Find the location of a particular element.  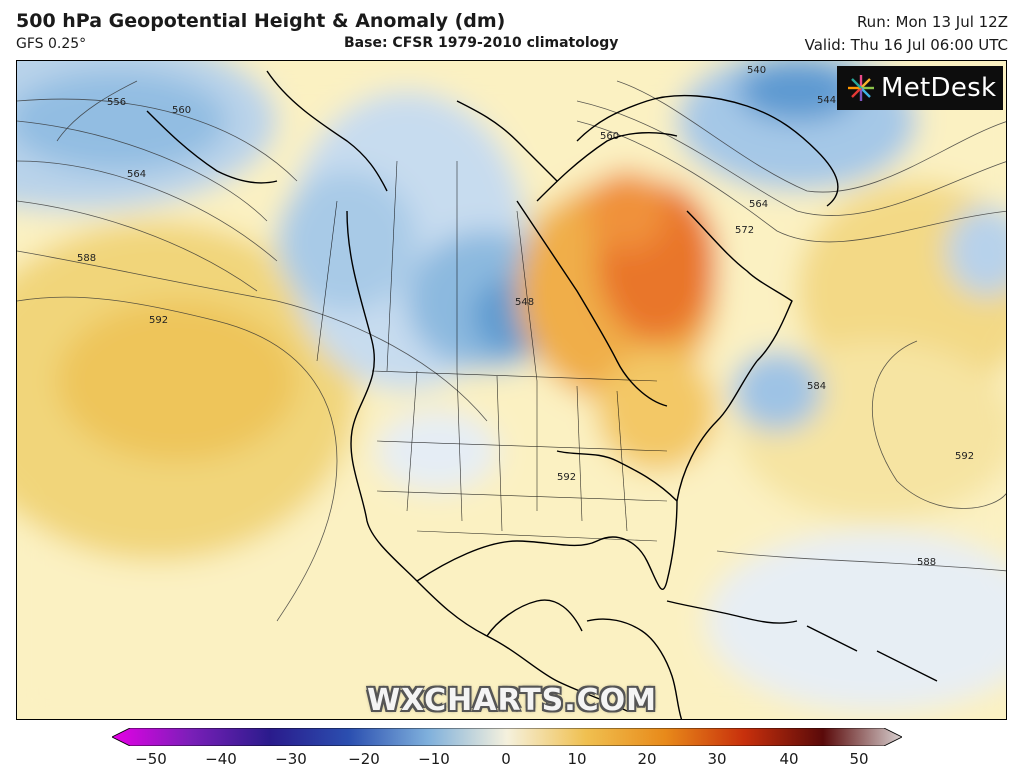

contour-label: 556 is located at coordinates (116, 102).